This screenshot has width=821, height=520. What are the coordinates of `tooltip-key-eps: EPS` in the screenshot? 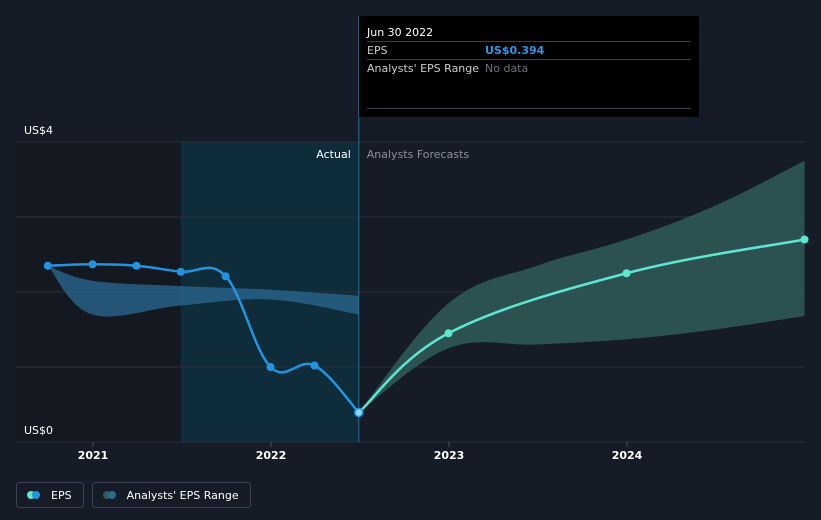 It's located at (377, 50).